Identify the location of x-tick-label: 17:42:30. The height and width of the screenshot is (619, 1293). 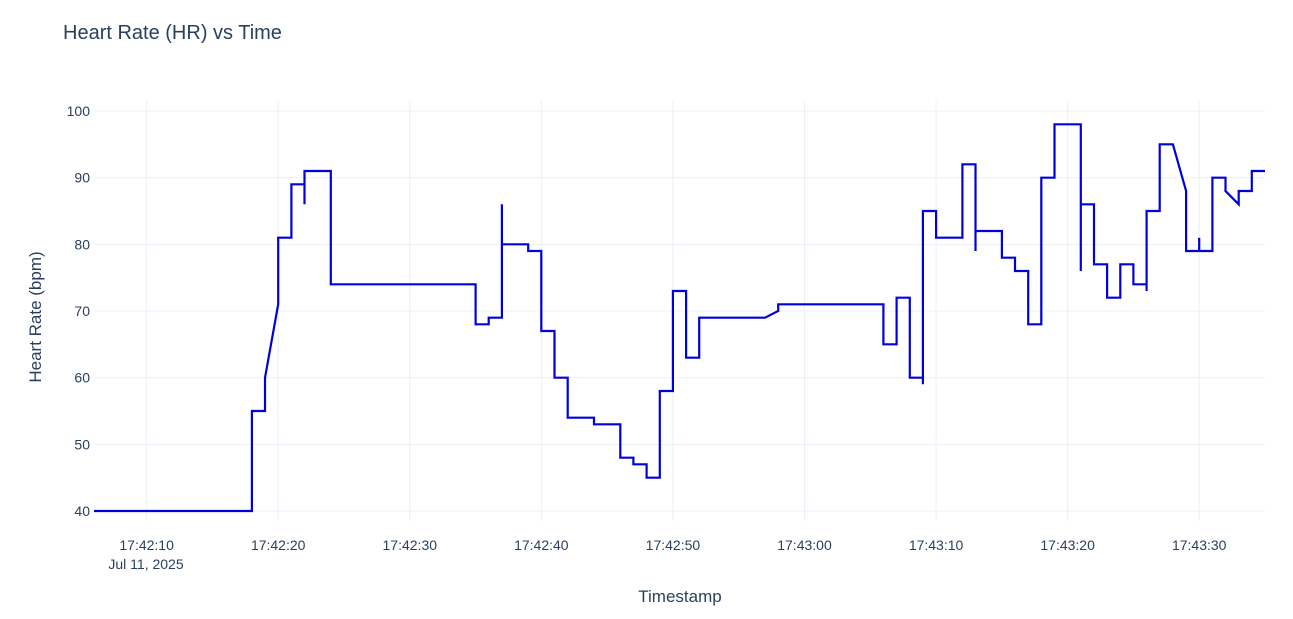
(410, 545).